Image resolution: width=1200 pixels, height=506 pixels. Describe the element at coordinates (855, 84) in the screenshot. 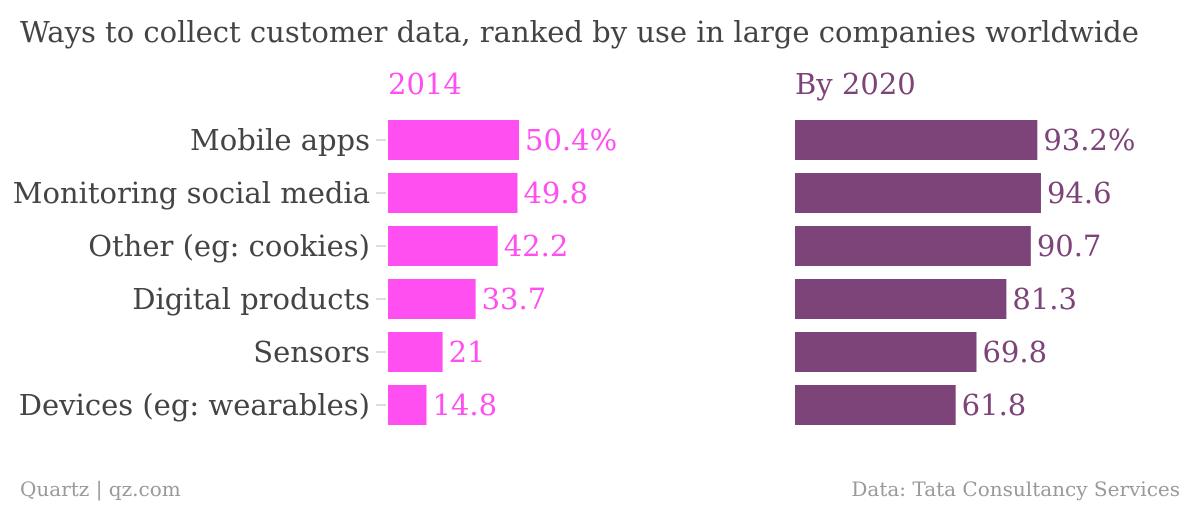

I see `panel-title-2020: By 2020` at that location.